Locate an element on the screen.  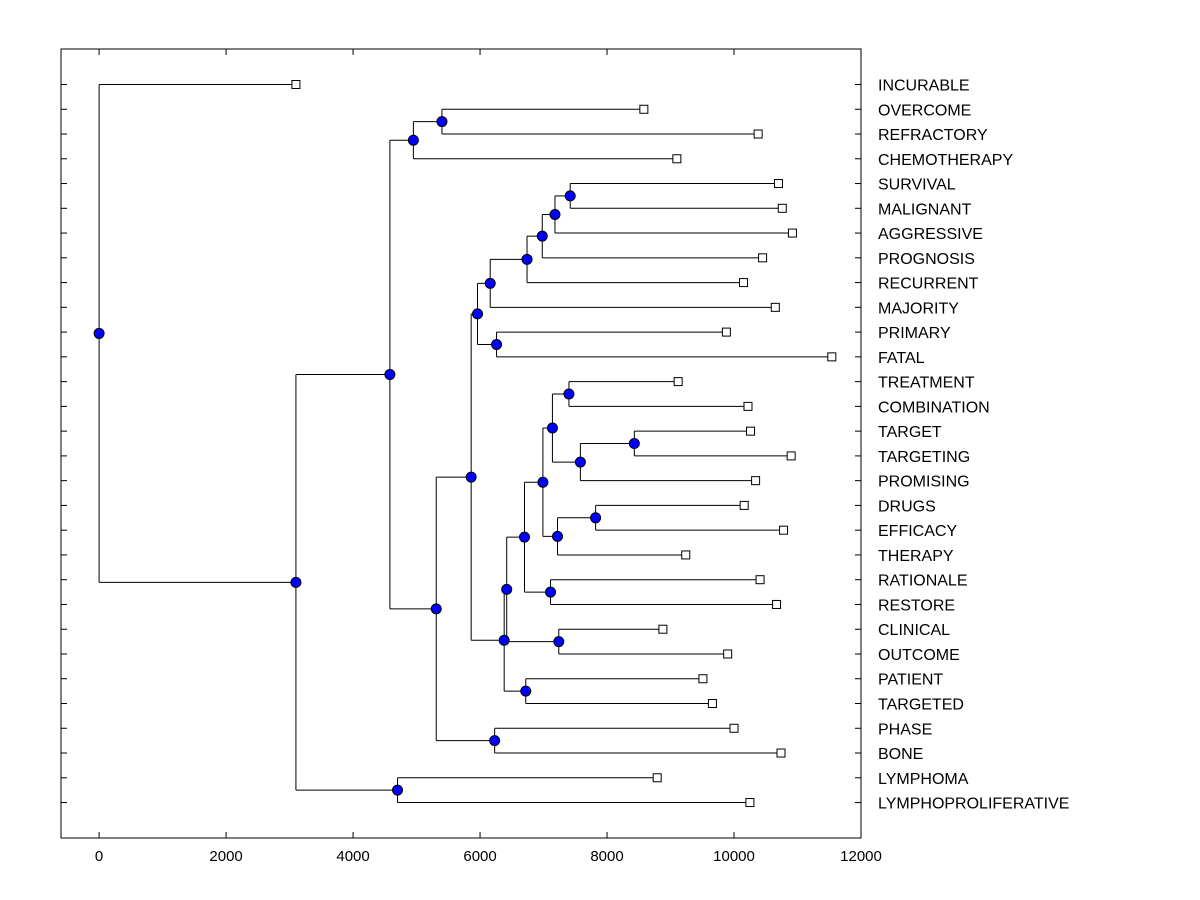
leaf-label-patient: PATIENT is located at coordinates (910, 680).